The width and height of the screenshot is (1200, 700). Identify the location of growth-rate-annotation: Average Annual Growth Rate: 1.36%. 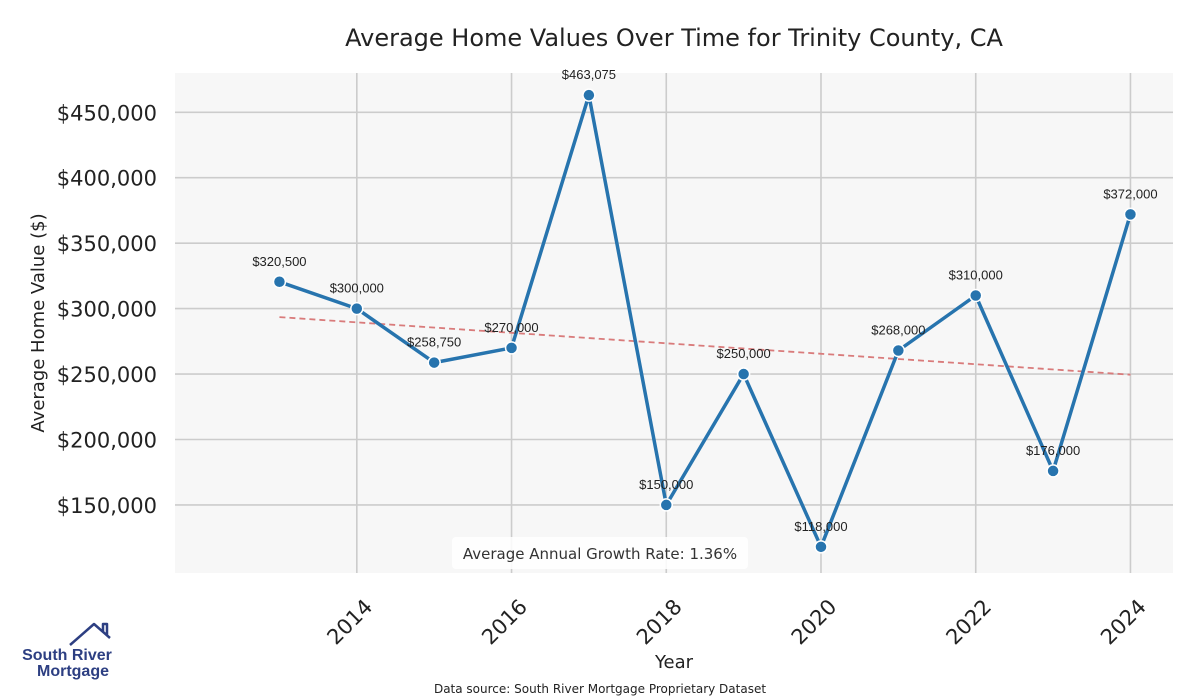
(600, 553).